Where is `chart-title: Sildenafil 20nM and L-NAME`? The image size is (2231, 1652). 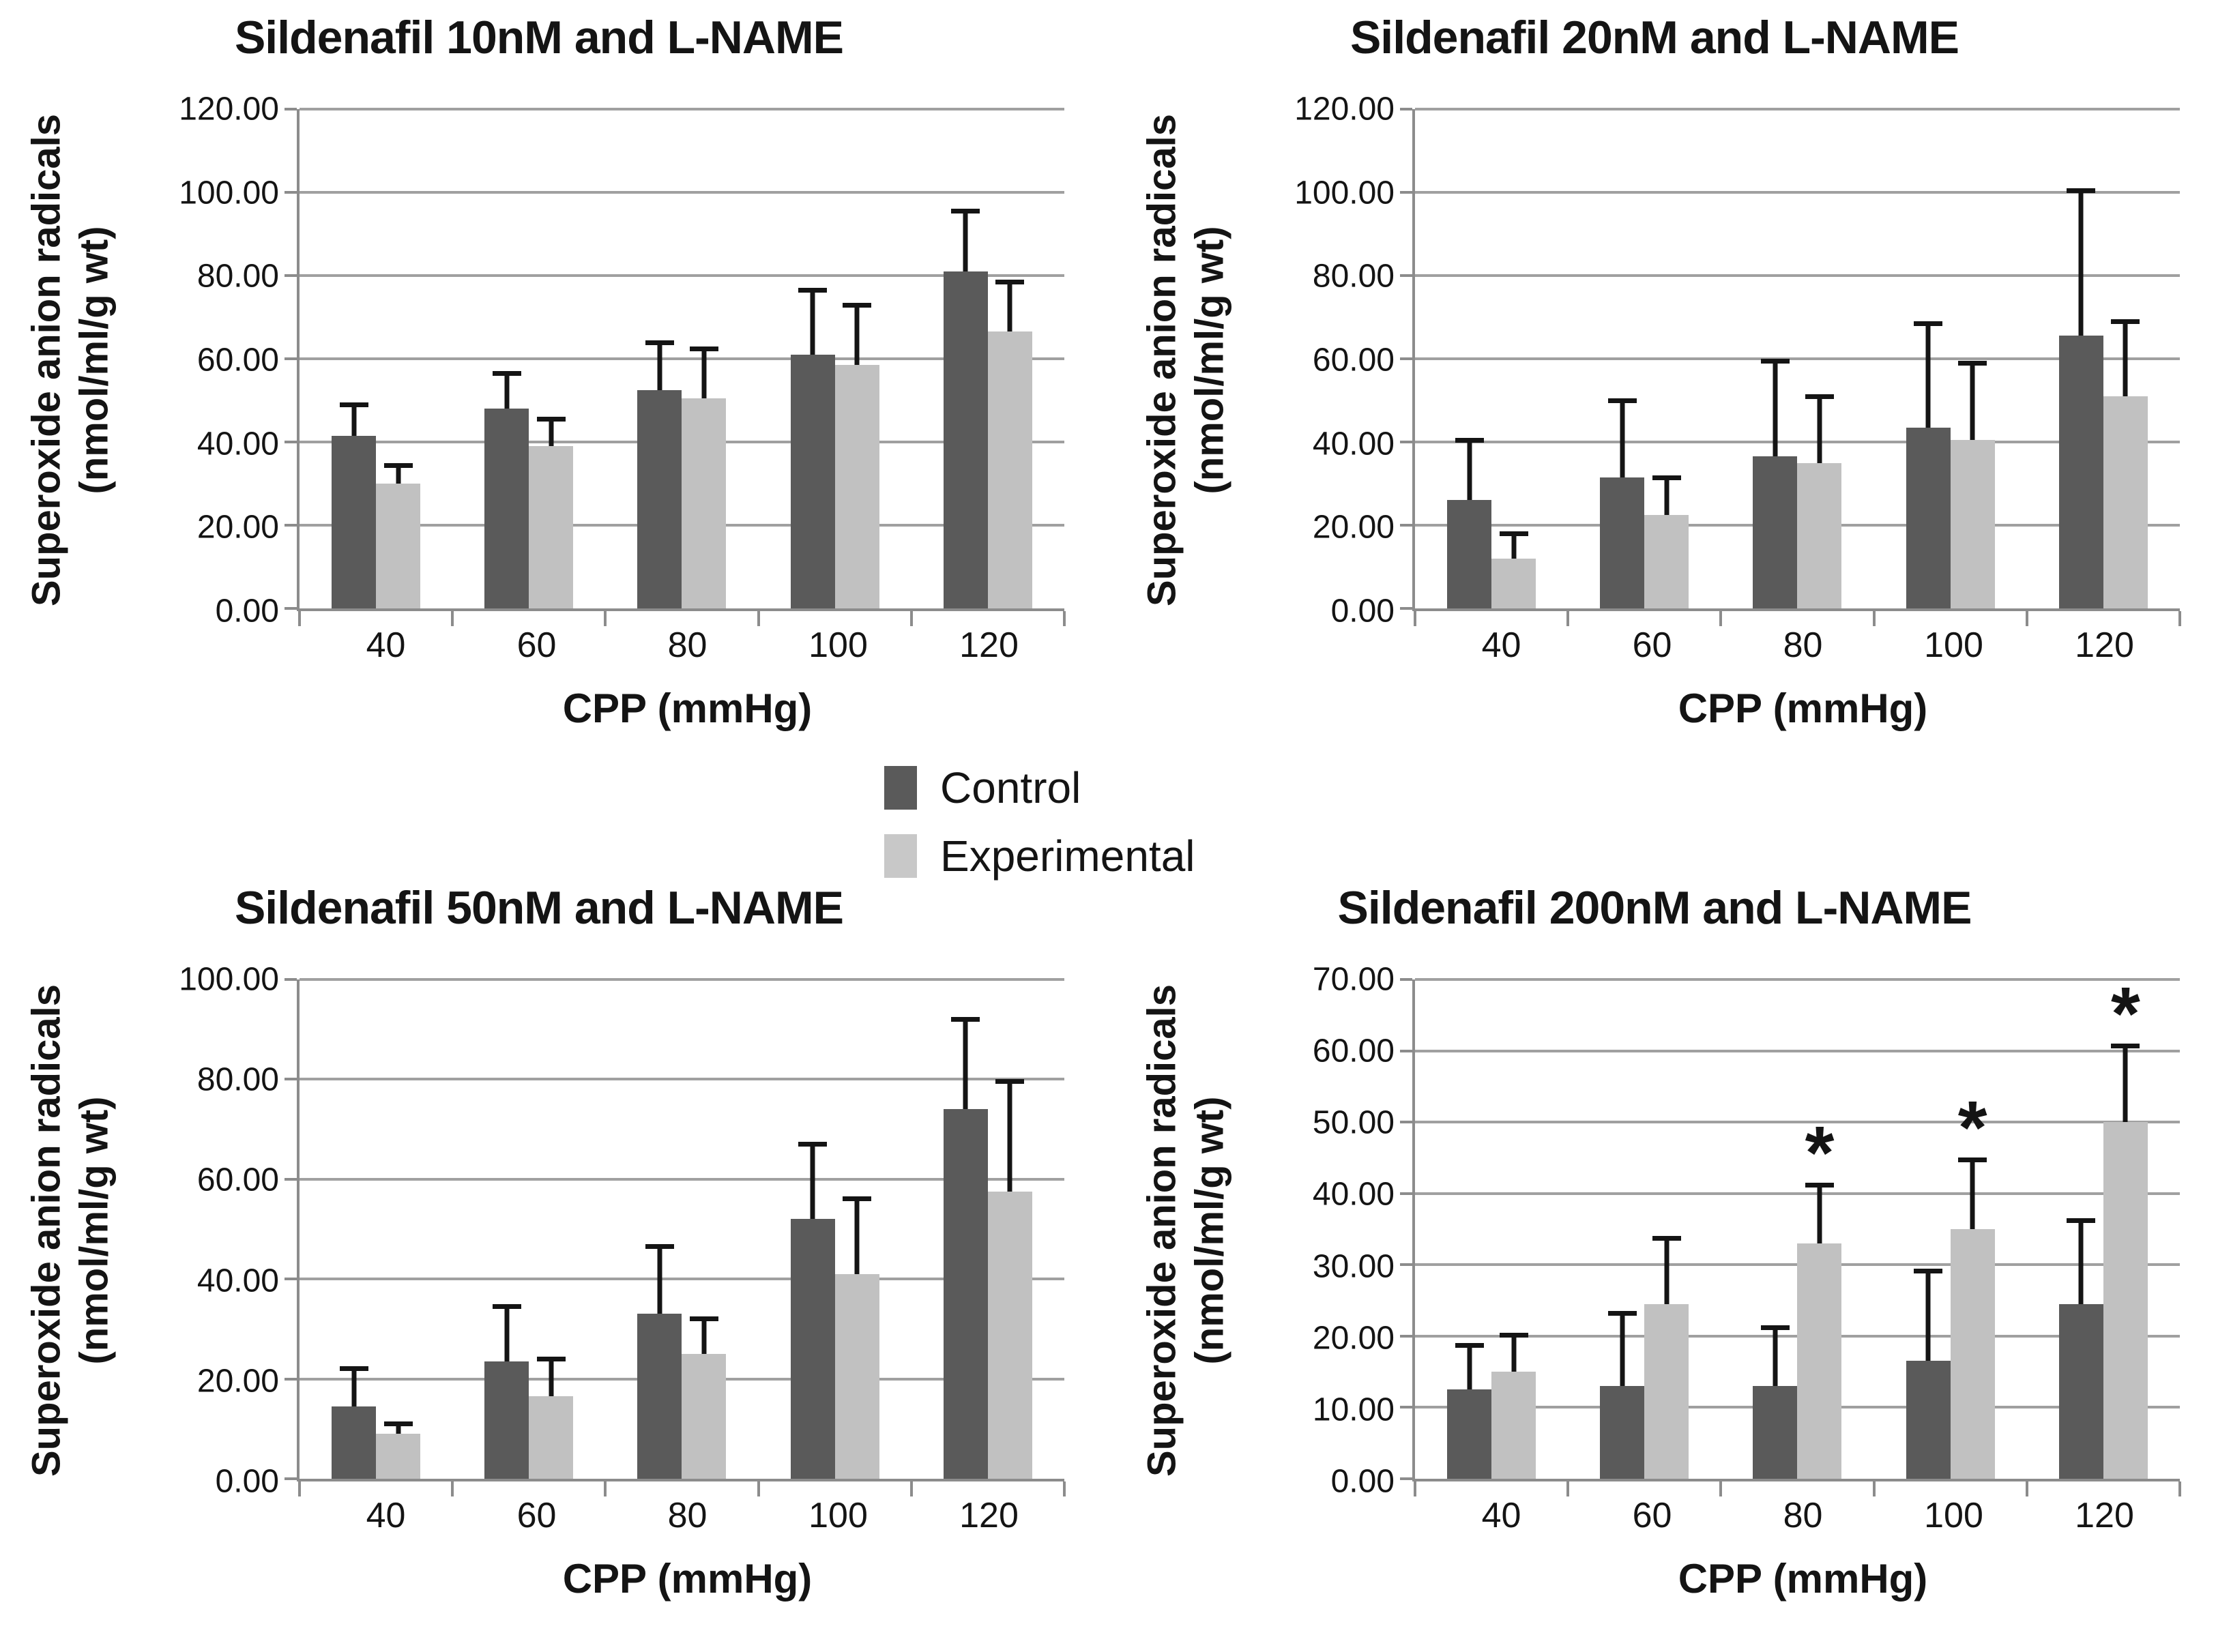 chart-title: Sildenafil 20nM and L-NAME is located at coordinates (1654, 37).